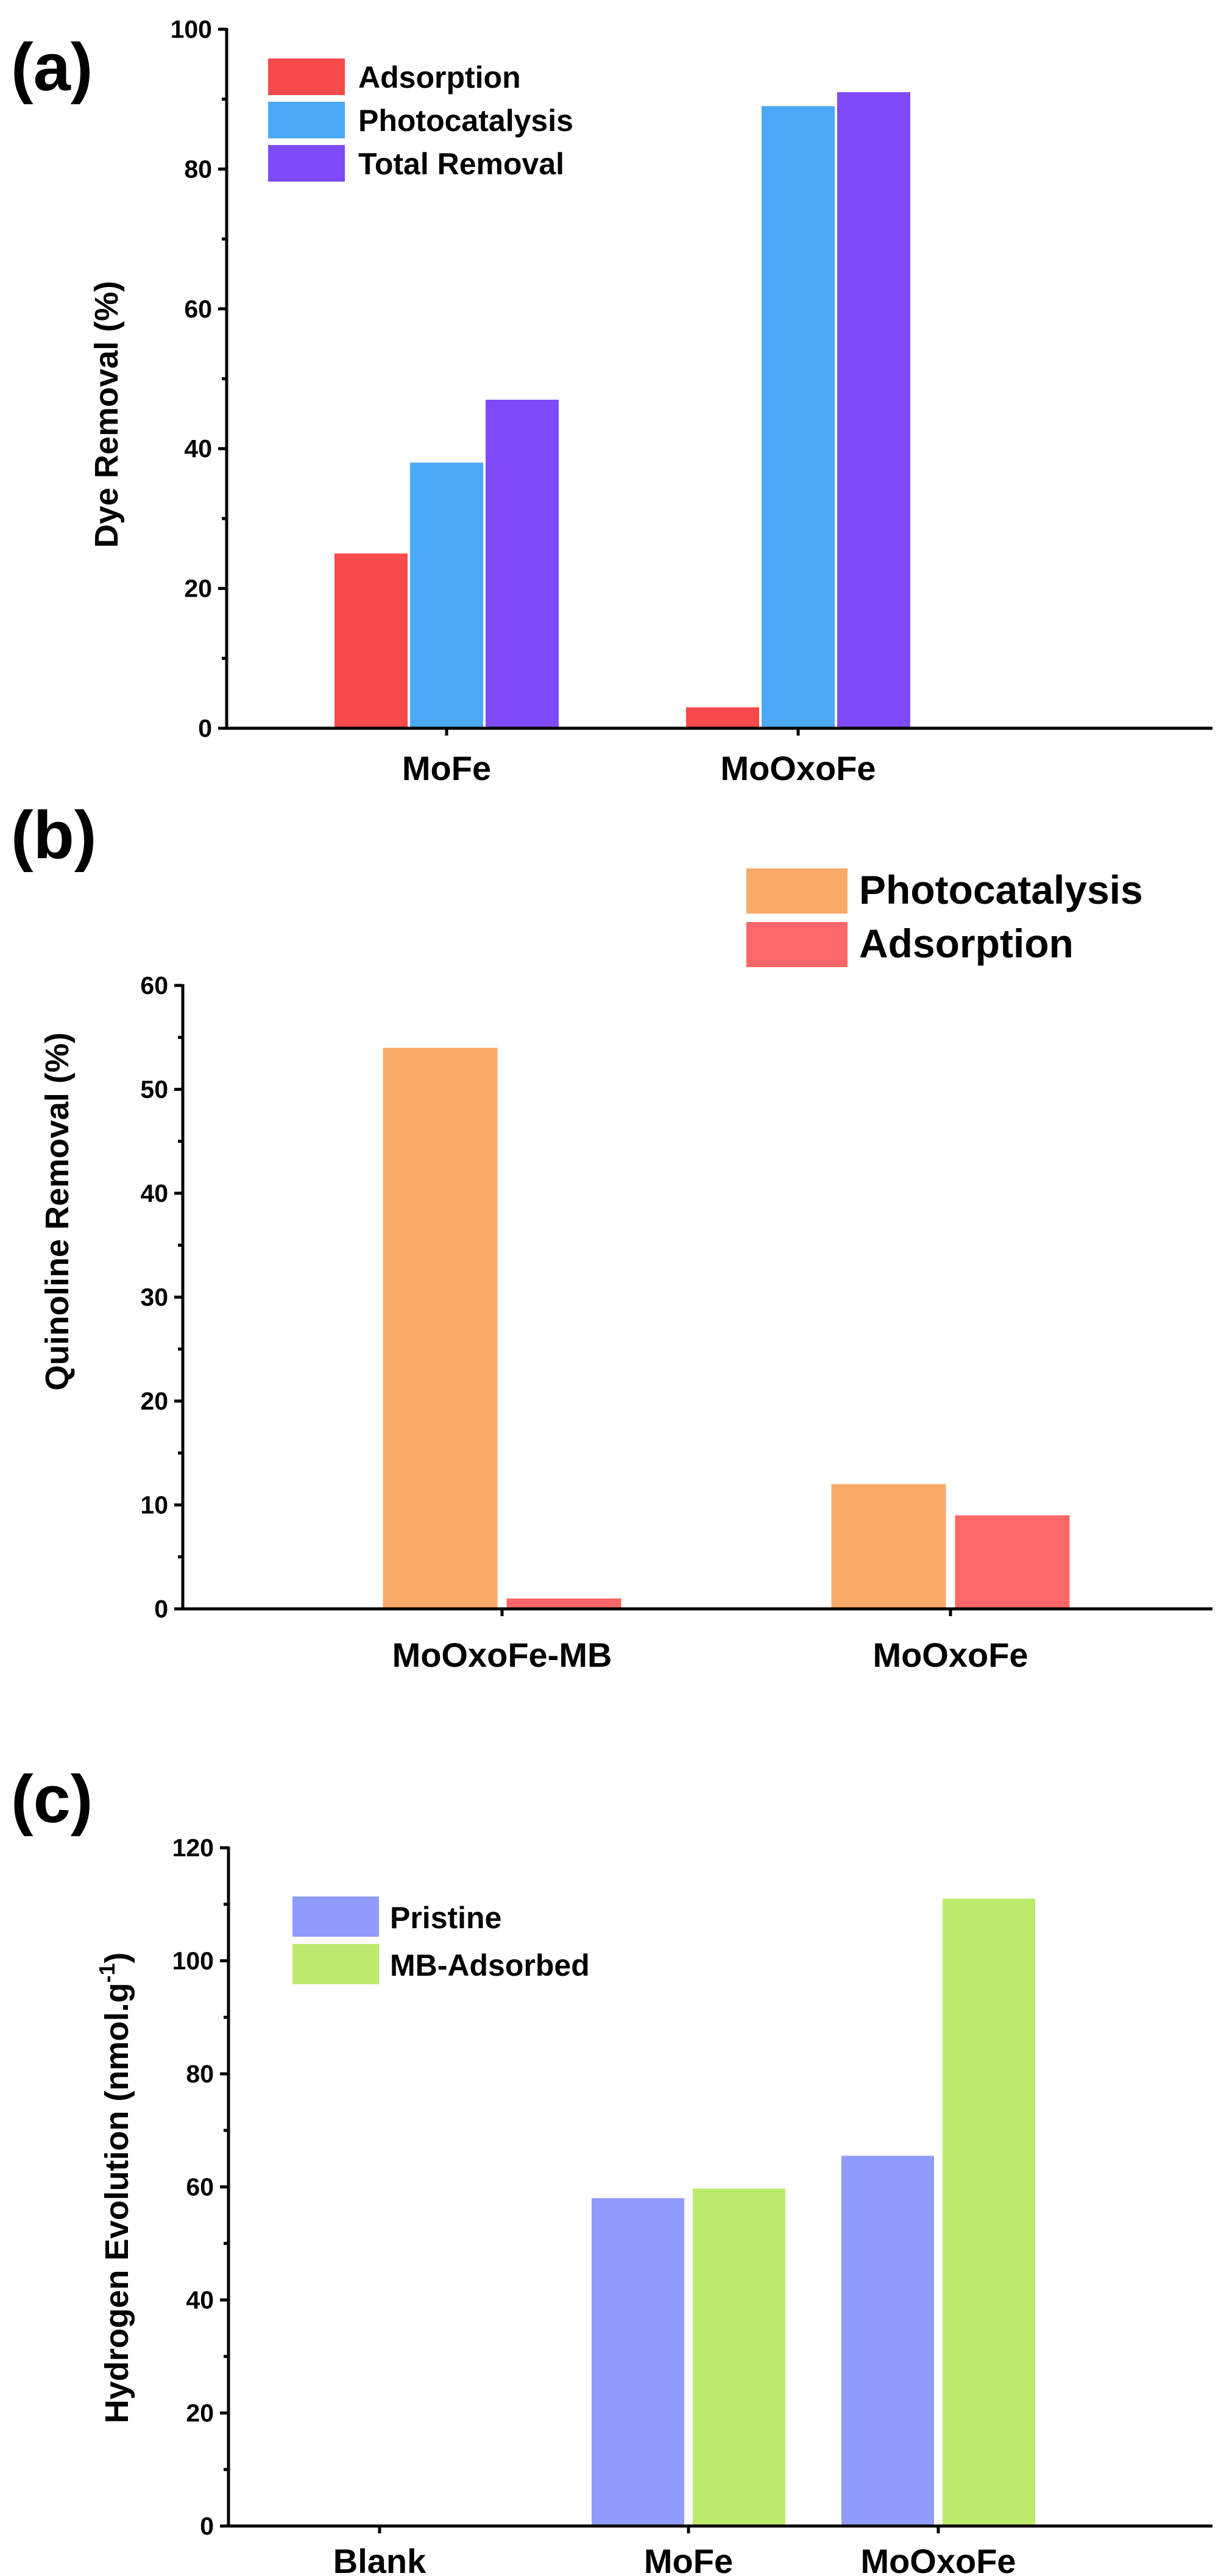 This screenshot has height=2576, width=1221. What do you see at coordinates (200, 2074) in the screenshot?
I see `panel-c-y-tick-label: 80` at bounding box center [200, 2074].